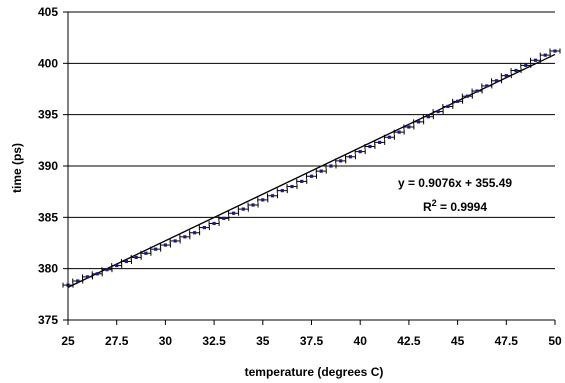  I want to click on y-tick-label: 380, so click(48, 269).